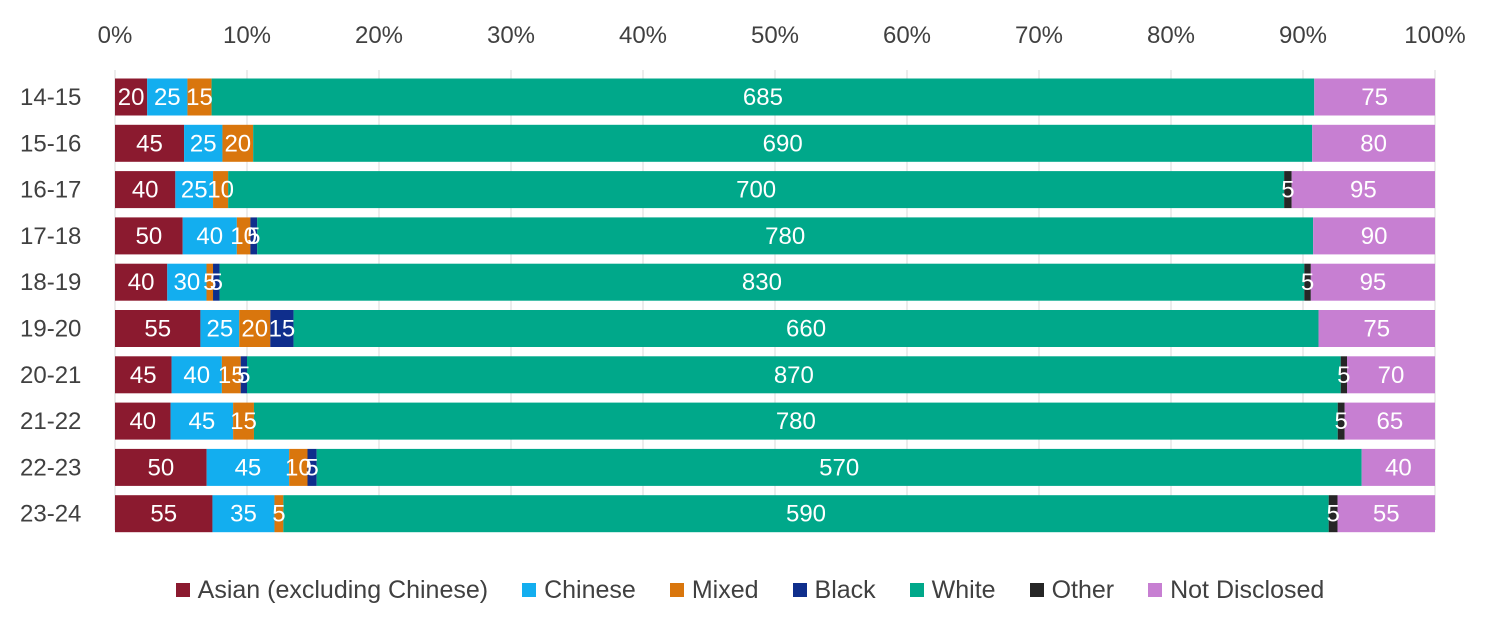  What do you see at coordinates (1247, 589) in the screenshot?
I see `legend-label: Not Disclosed` at bounding box center [1247, 589].